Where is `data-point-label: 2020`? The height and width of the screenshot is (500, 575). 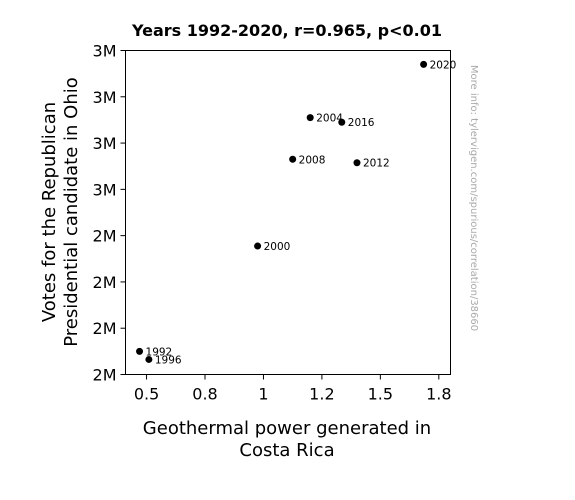 data-point-label: 2020 is located at coordinates (443, 65).